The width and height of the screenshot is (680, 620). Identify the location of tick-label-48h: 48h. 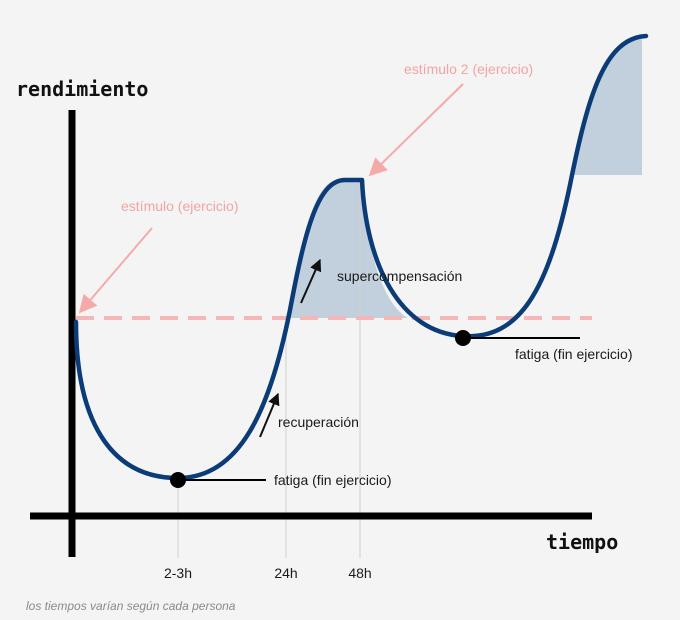
(359, 573).